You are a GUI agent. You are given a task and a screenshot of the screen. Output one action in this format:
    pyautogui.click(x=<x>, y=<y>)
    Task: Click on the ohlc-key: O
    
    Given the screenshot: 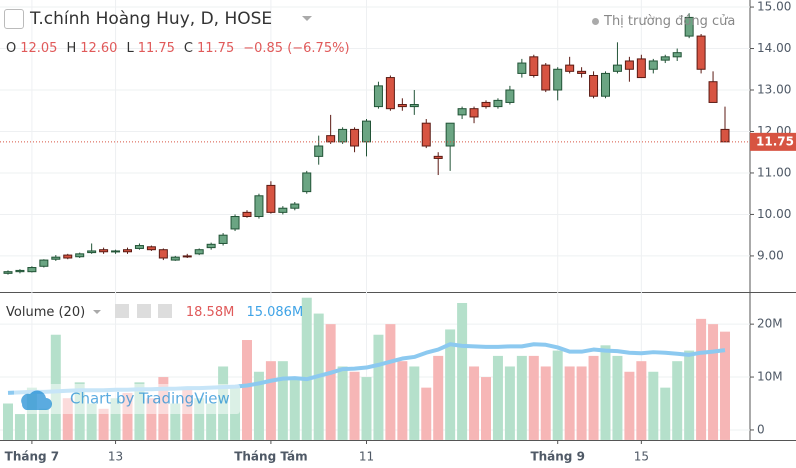 What is the action you would take?
    pyautogui.click(x=11, y=48)
    